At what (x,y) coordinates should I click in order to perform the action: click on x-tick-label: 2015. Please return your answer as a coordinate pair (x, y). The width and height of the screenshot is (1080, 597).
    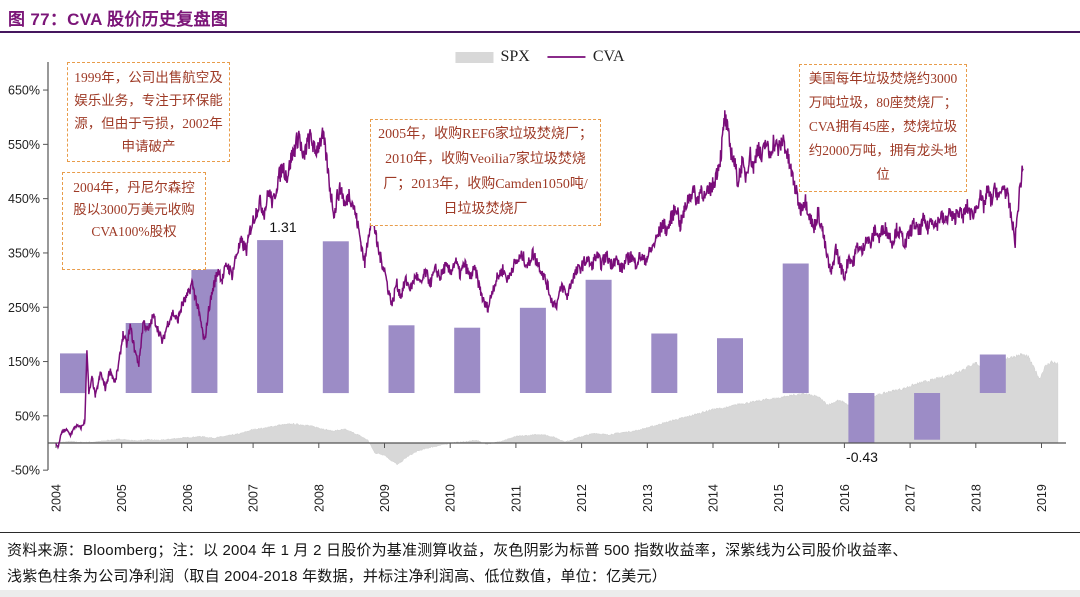
    Looking at the image, I should click on (779, 498).